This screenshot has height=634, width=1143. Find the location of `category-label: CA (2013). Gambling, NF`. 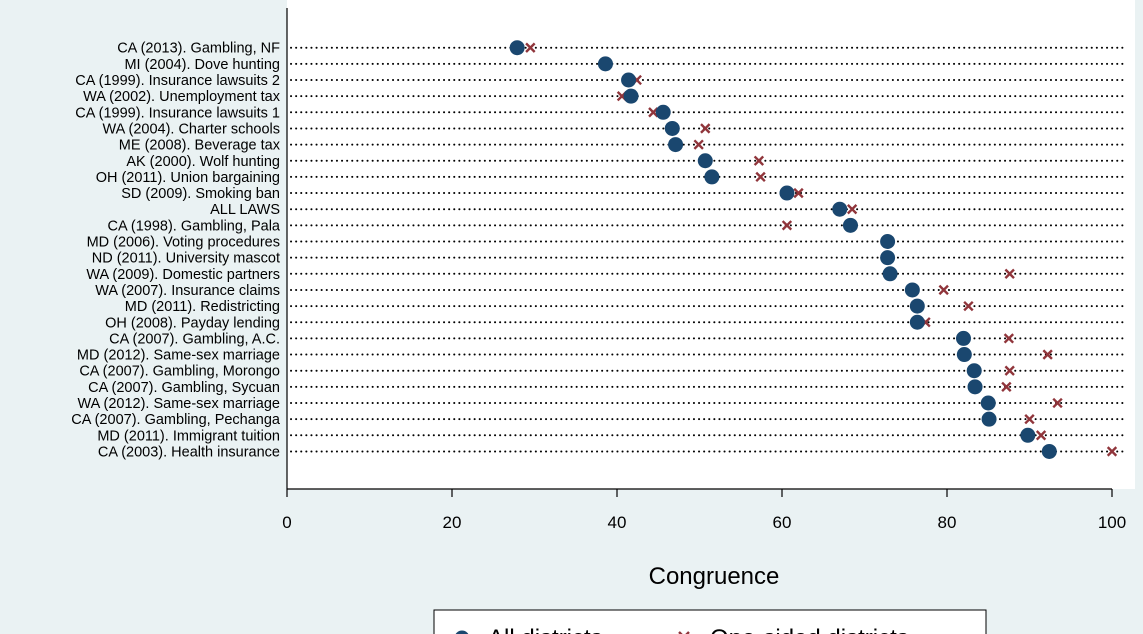

category-label: CA (2013). Gambling, NF is located at coordinates (198, 49).